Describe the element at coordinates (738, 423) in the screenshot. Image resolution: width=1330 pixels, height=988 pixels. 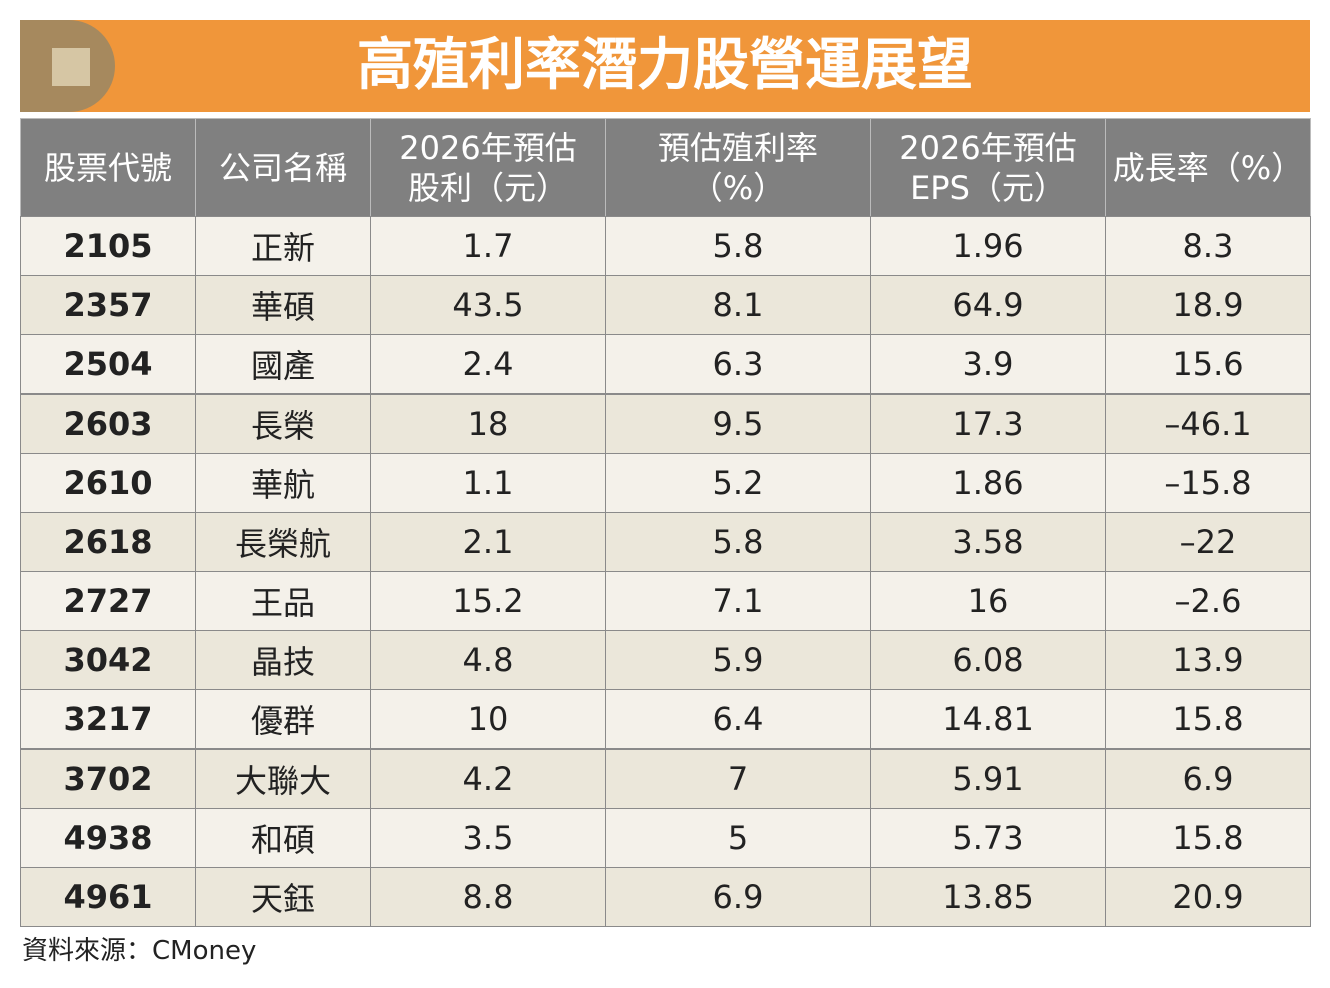
I see `table-cell: 9.5` at that location.